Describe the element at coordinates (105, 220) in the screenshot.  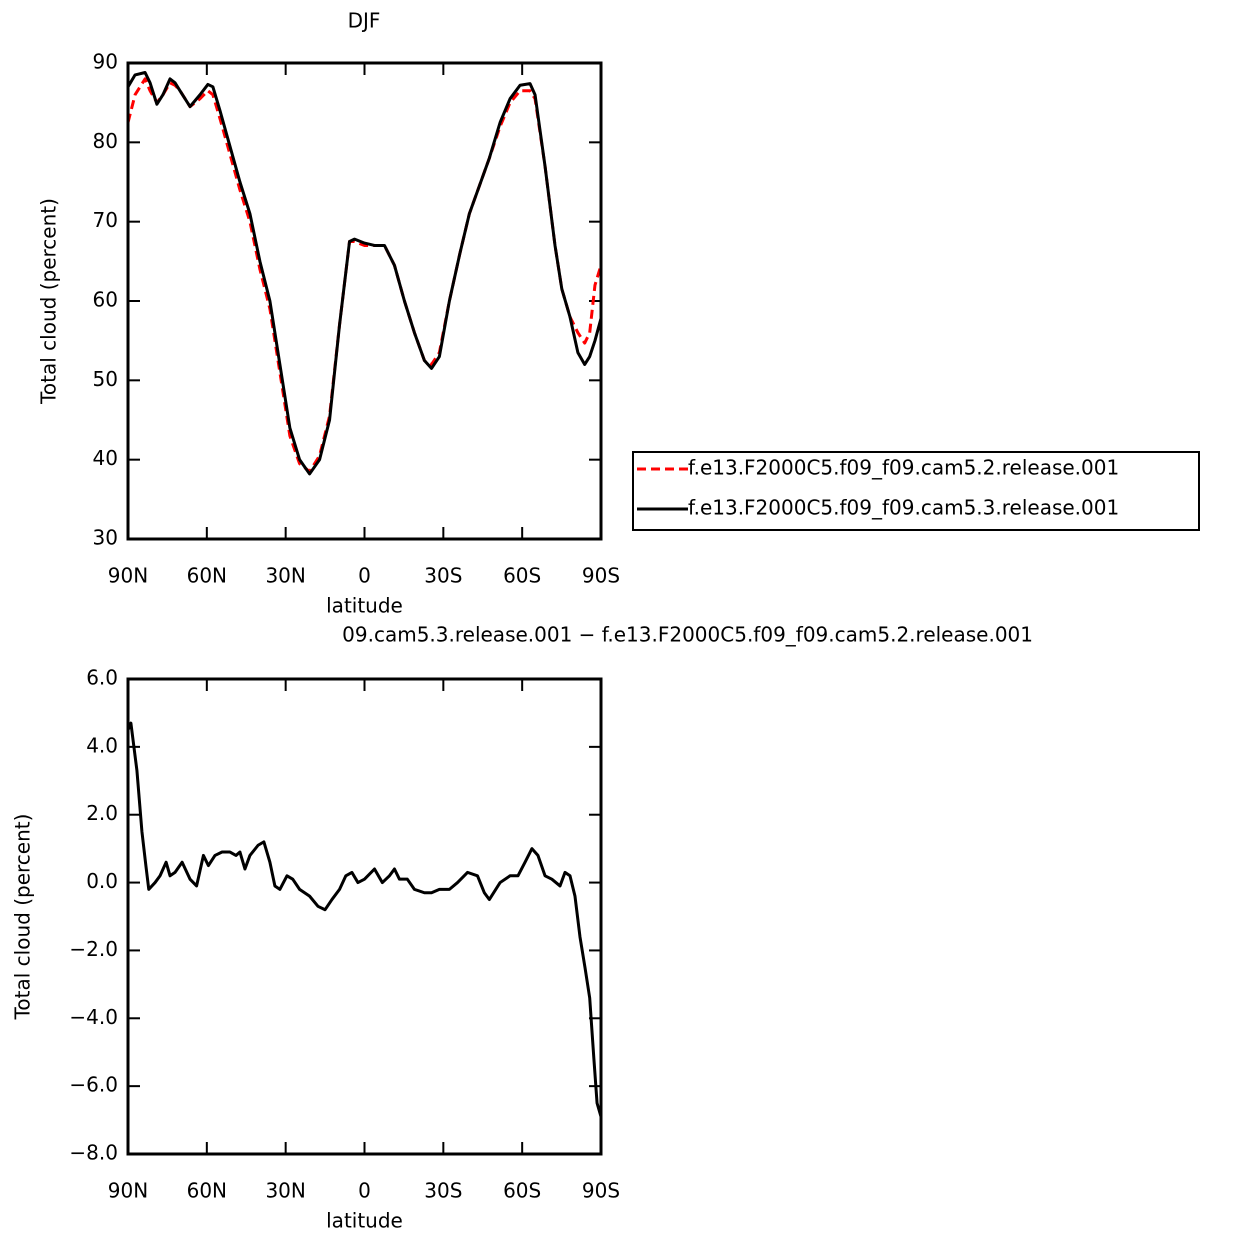
I see `y-tick-label: 70` at that location.